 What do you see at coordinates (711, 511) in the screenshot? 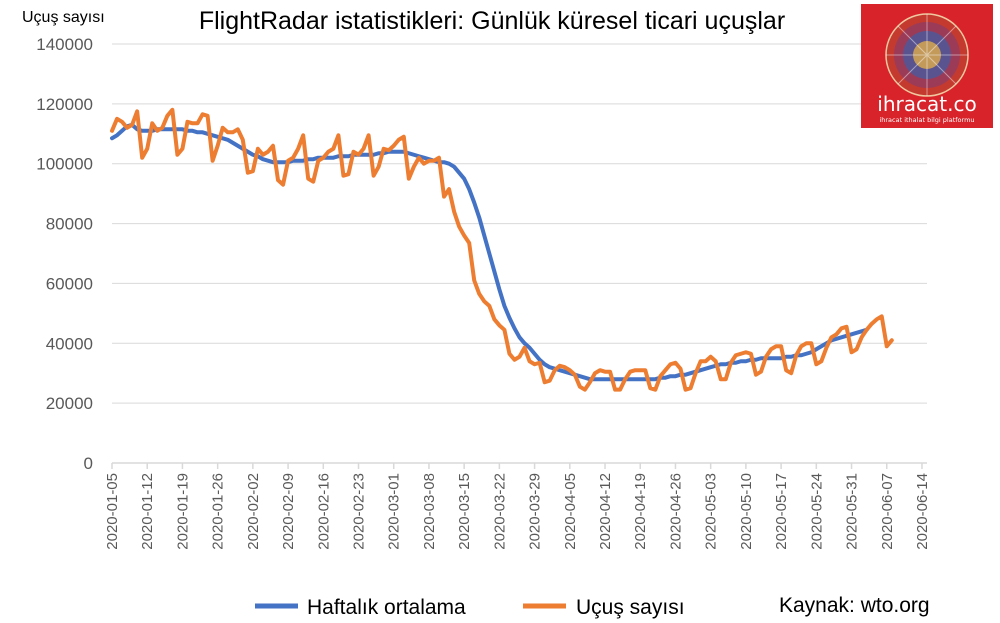
I see `x-tick-label: 2020-05-03` at bounding box center [711, 511].